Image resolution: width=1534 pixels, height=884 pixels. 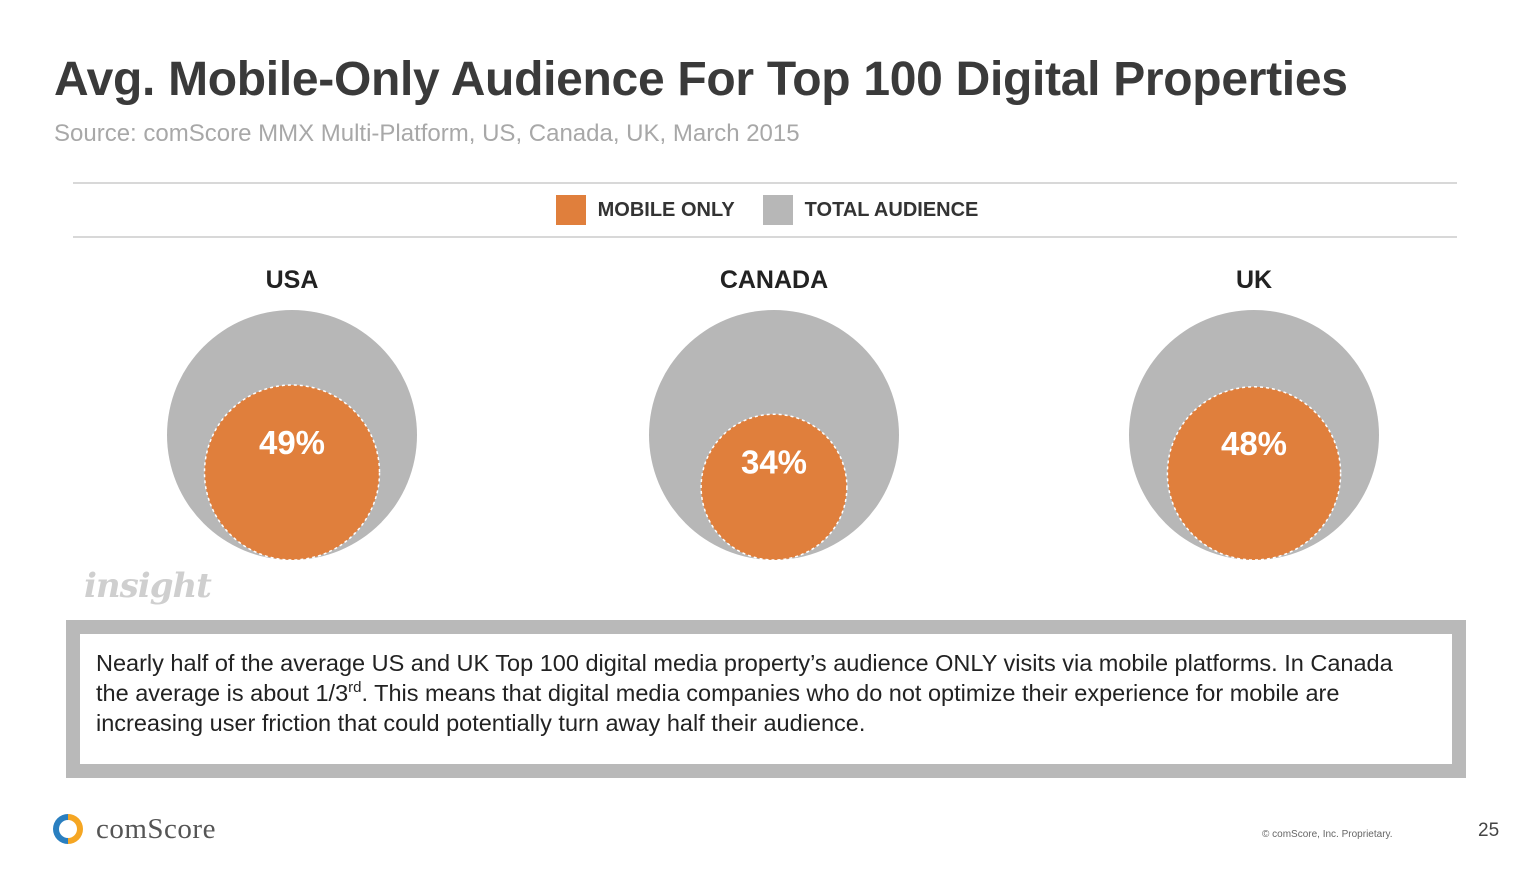 What do you see at coordinates (765, 183) in the screenshot?
I see `divider-top` at bounding box center [765, 183].